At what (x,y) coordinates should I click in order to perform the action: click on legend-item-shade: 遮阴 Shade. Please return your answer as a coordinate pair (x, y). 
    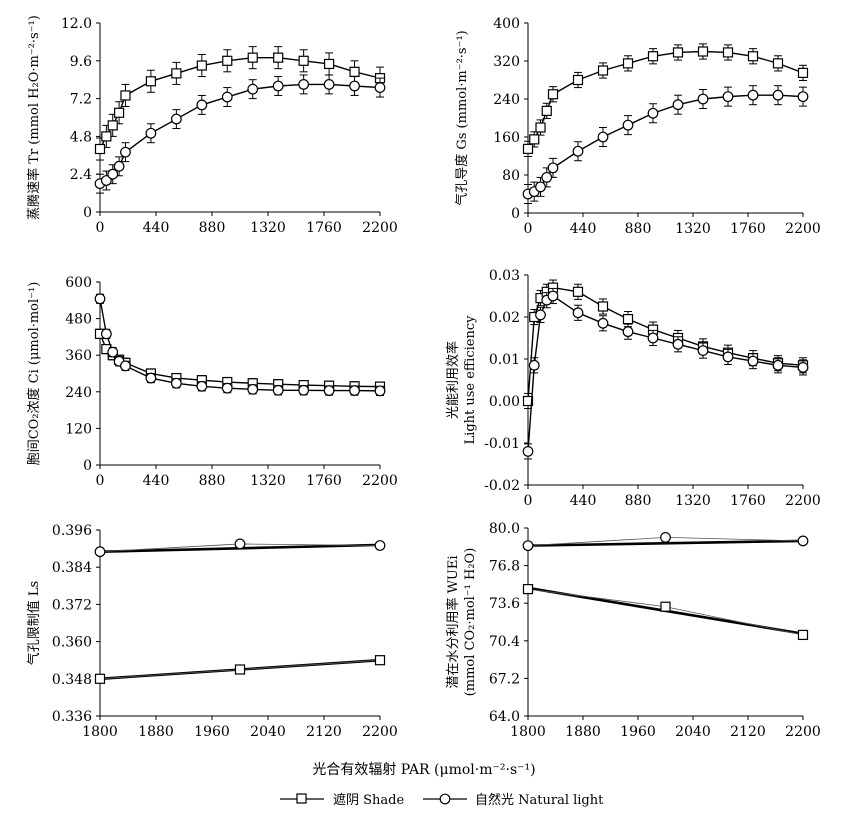
    Looking at the image, I should click on (342, 800).